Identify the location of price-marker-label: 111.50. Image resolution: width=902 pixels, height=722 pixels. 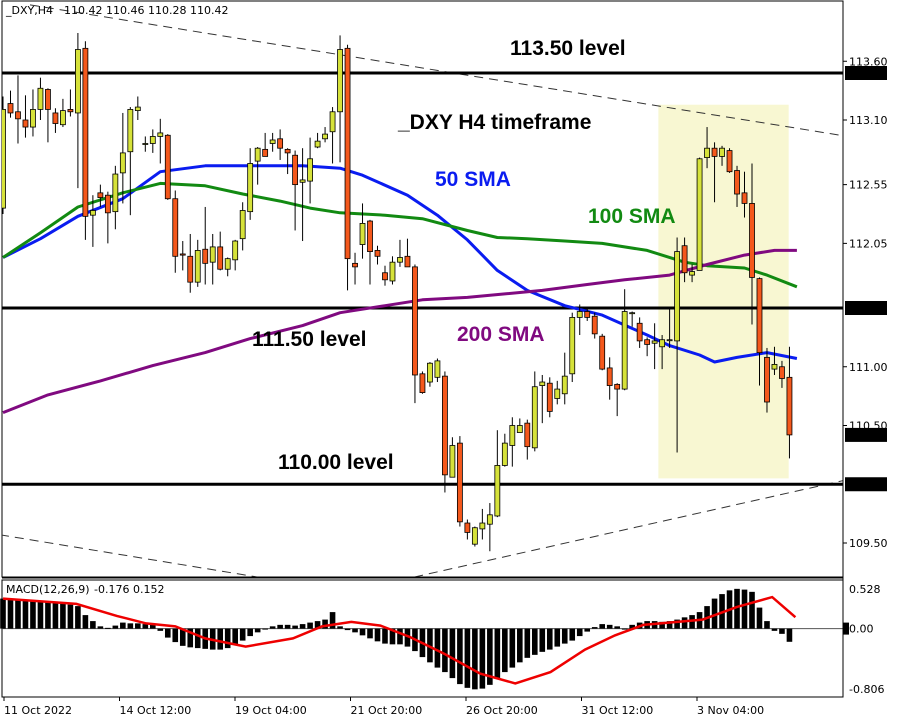
(868, 308).